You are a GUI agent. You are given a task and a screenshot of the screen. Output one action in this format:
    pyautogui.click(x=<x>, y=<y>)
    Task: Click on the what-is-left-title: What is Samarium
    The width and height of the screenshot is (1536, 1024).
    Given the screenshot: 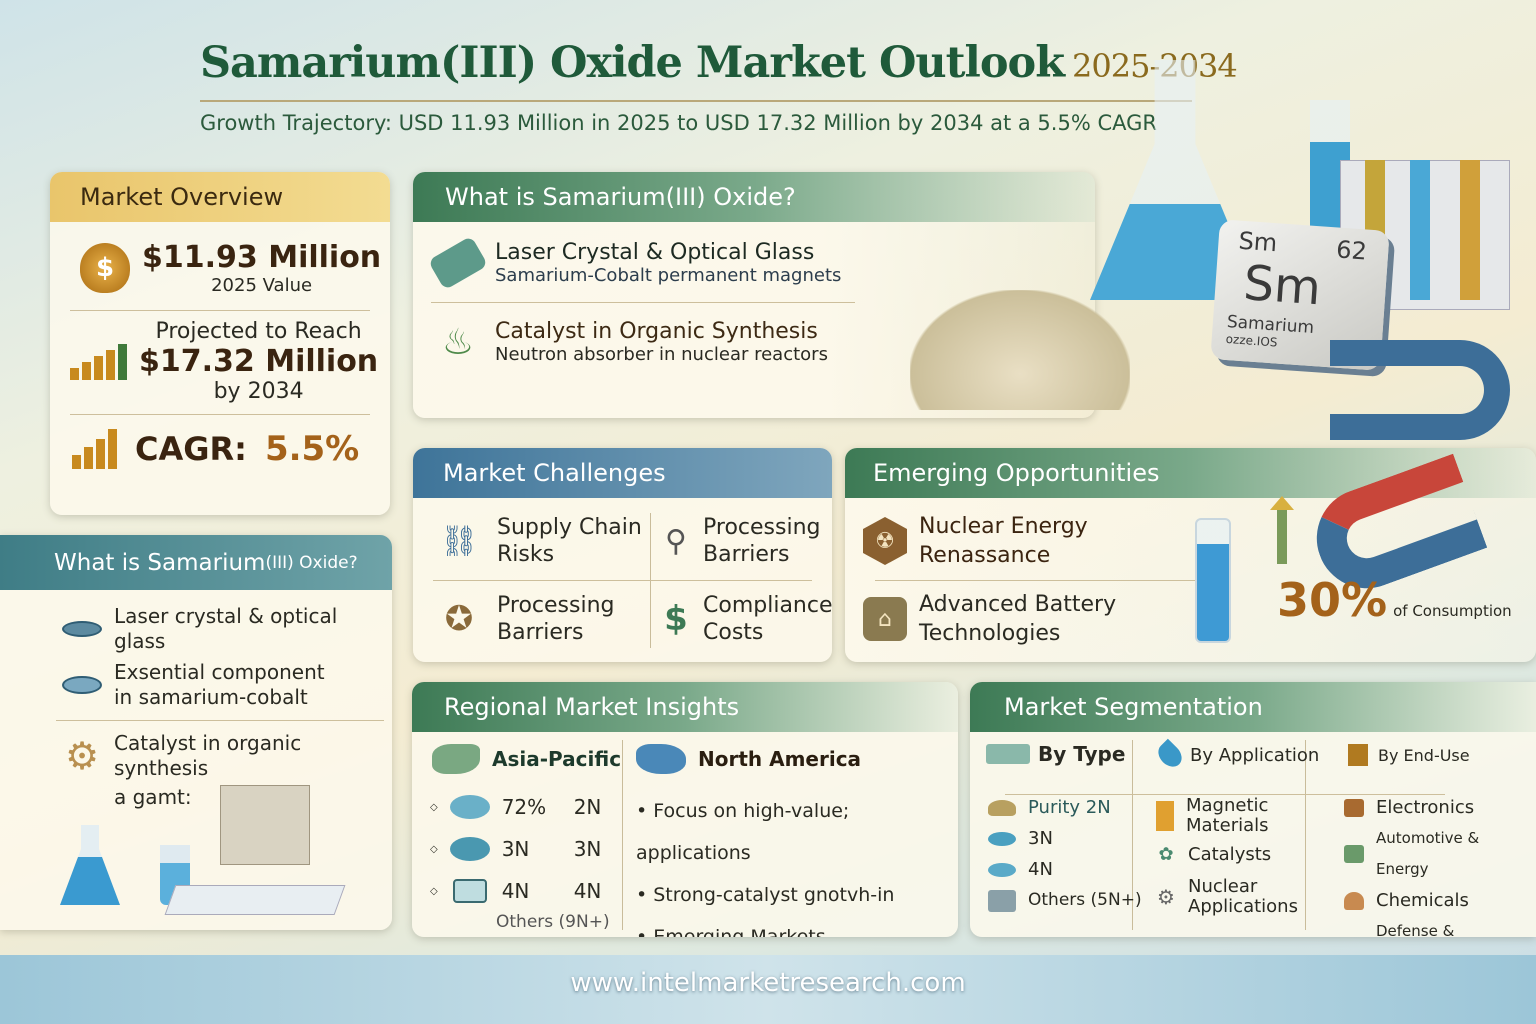 What is the action you would take?
    pyautogui.click(x=160, y=562)
    